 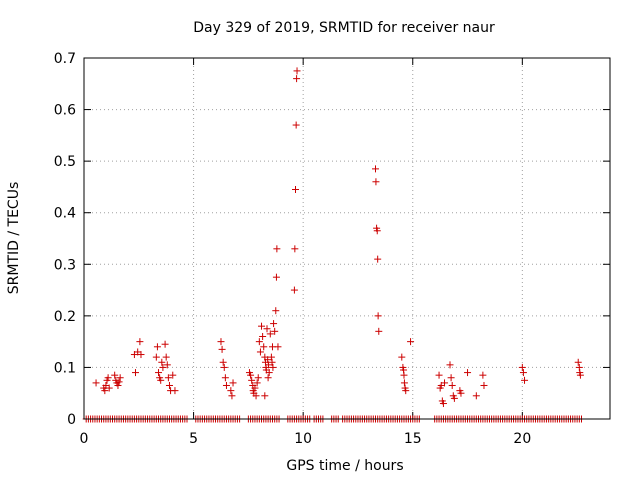 I want to click on x-tick-label: 10, so click(x=303, y=439).